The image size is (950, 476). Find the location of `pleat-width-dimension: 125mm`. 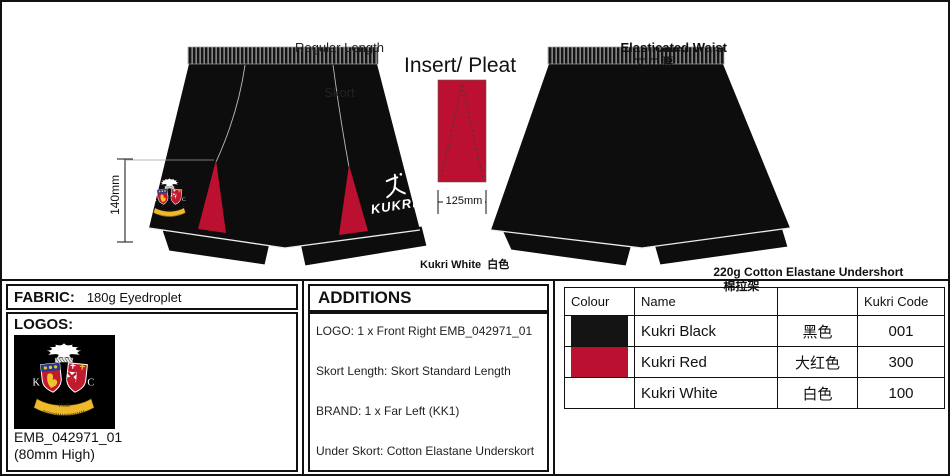

pleat-width-dimension: 125mm is located at coordinates (464, 201).